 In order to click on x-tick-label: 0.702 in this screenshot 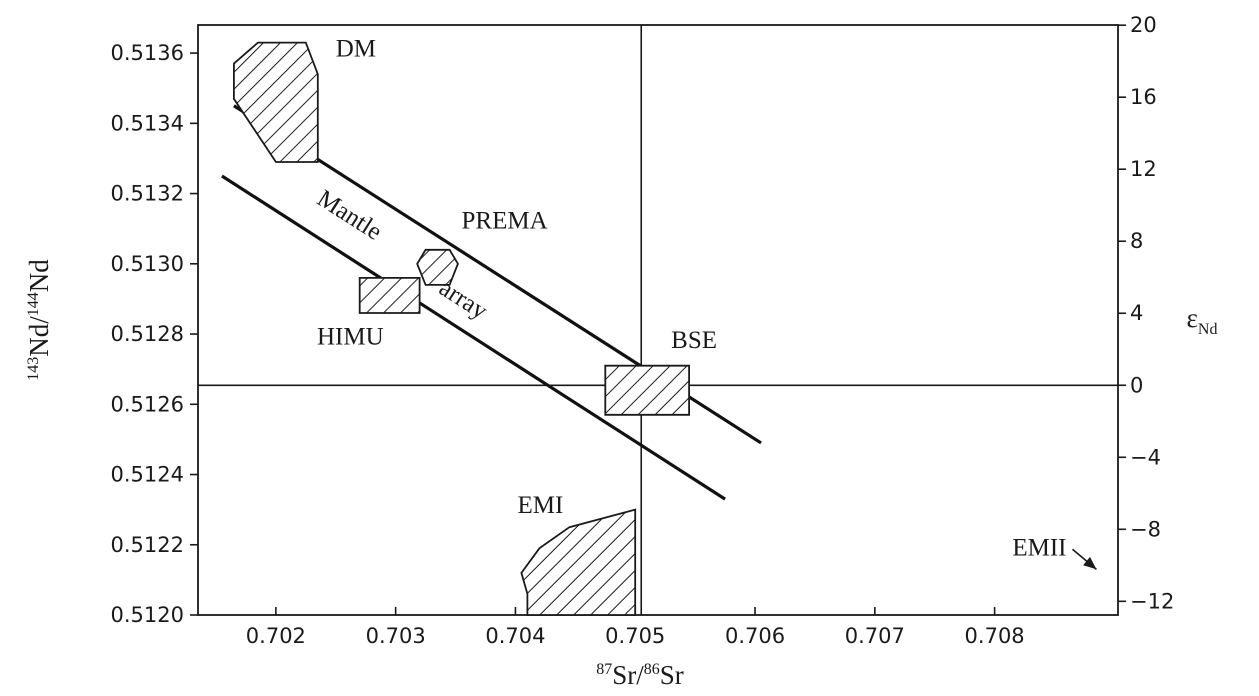, I will do `click(276, 636)`.